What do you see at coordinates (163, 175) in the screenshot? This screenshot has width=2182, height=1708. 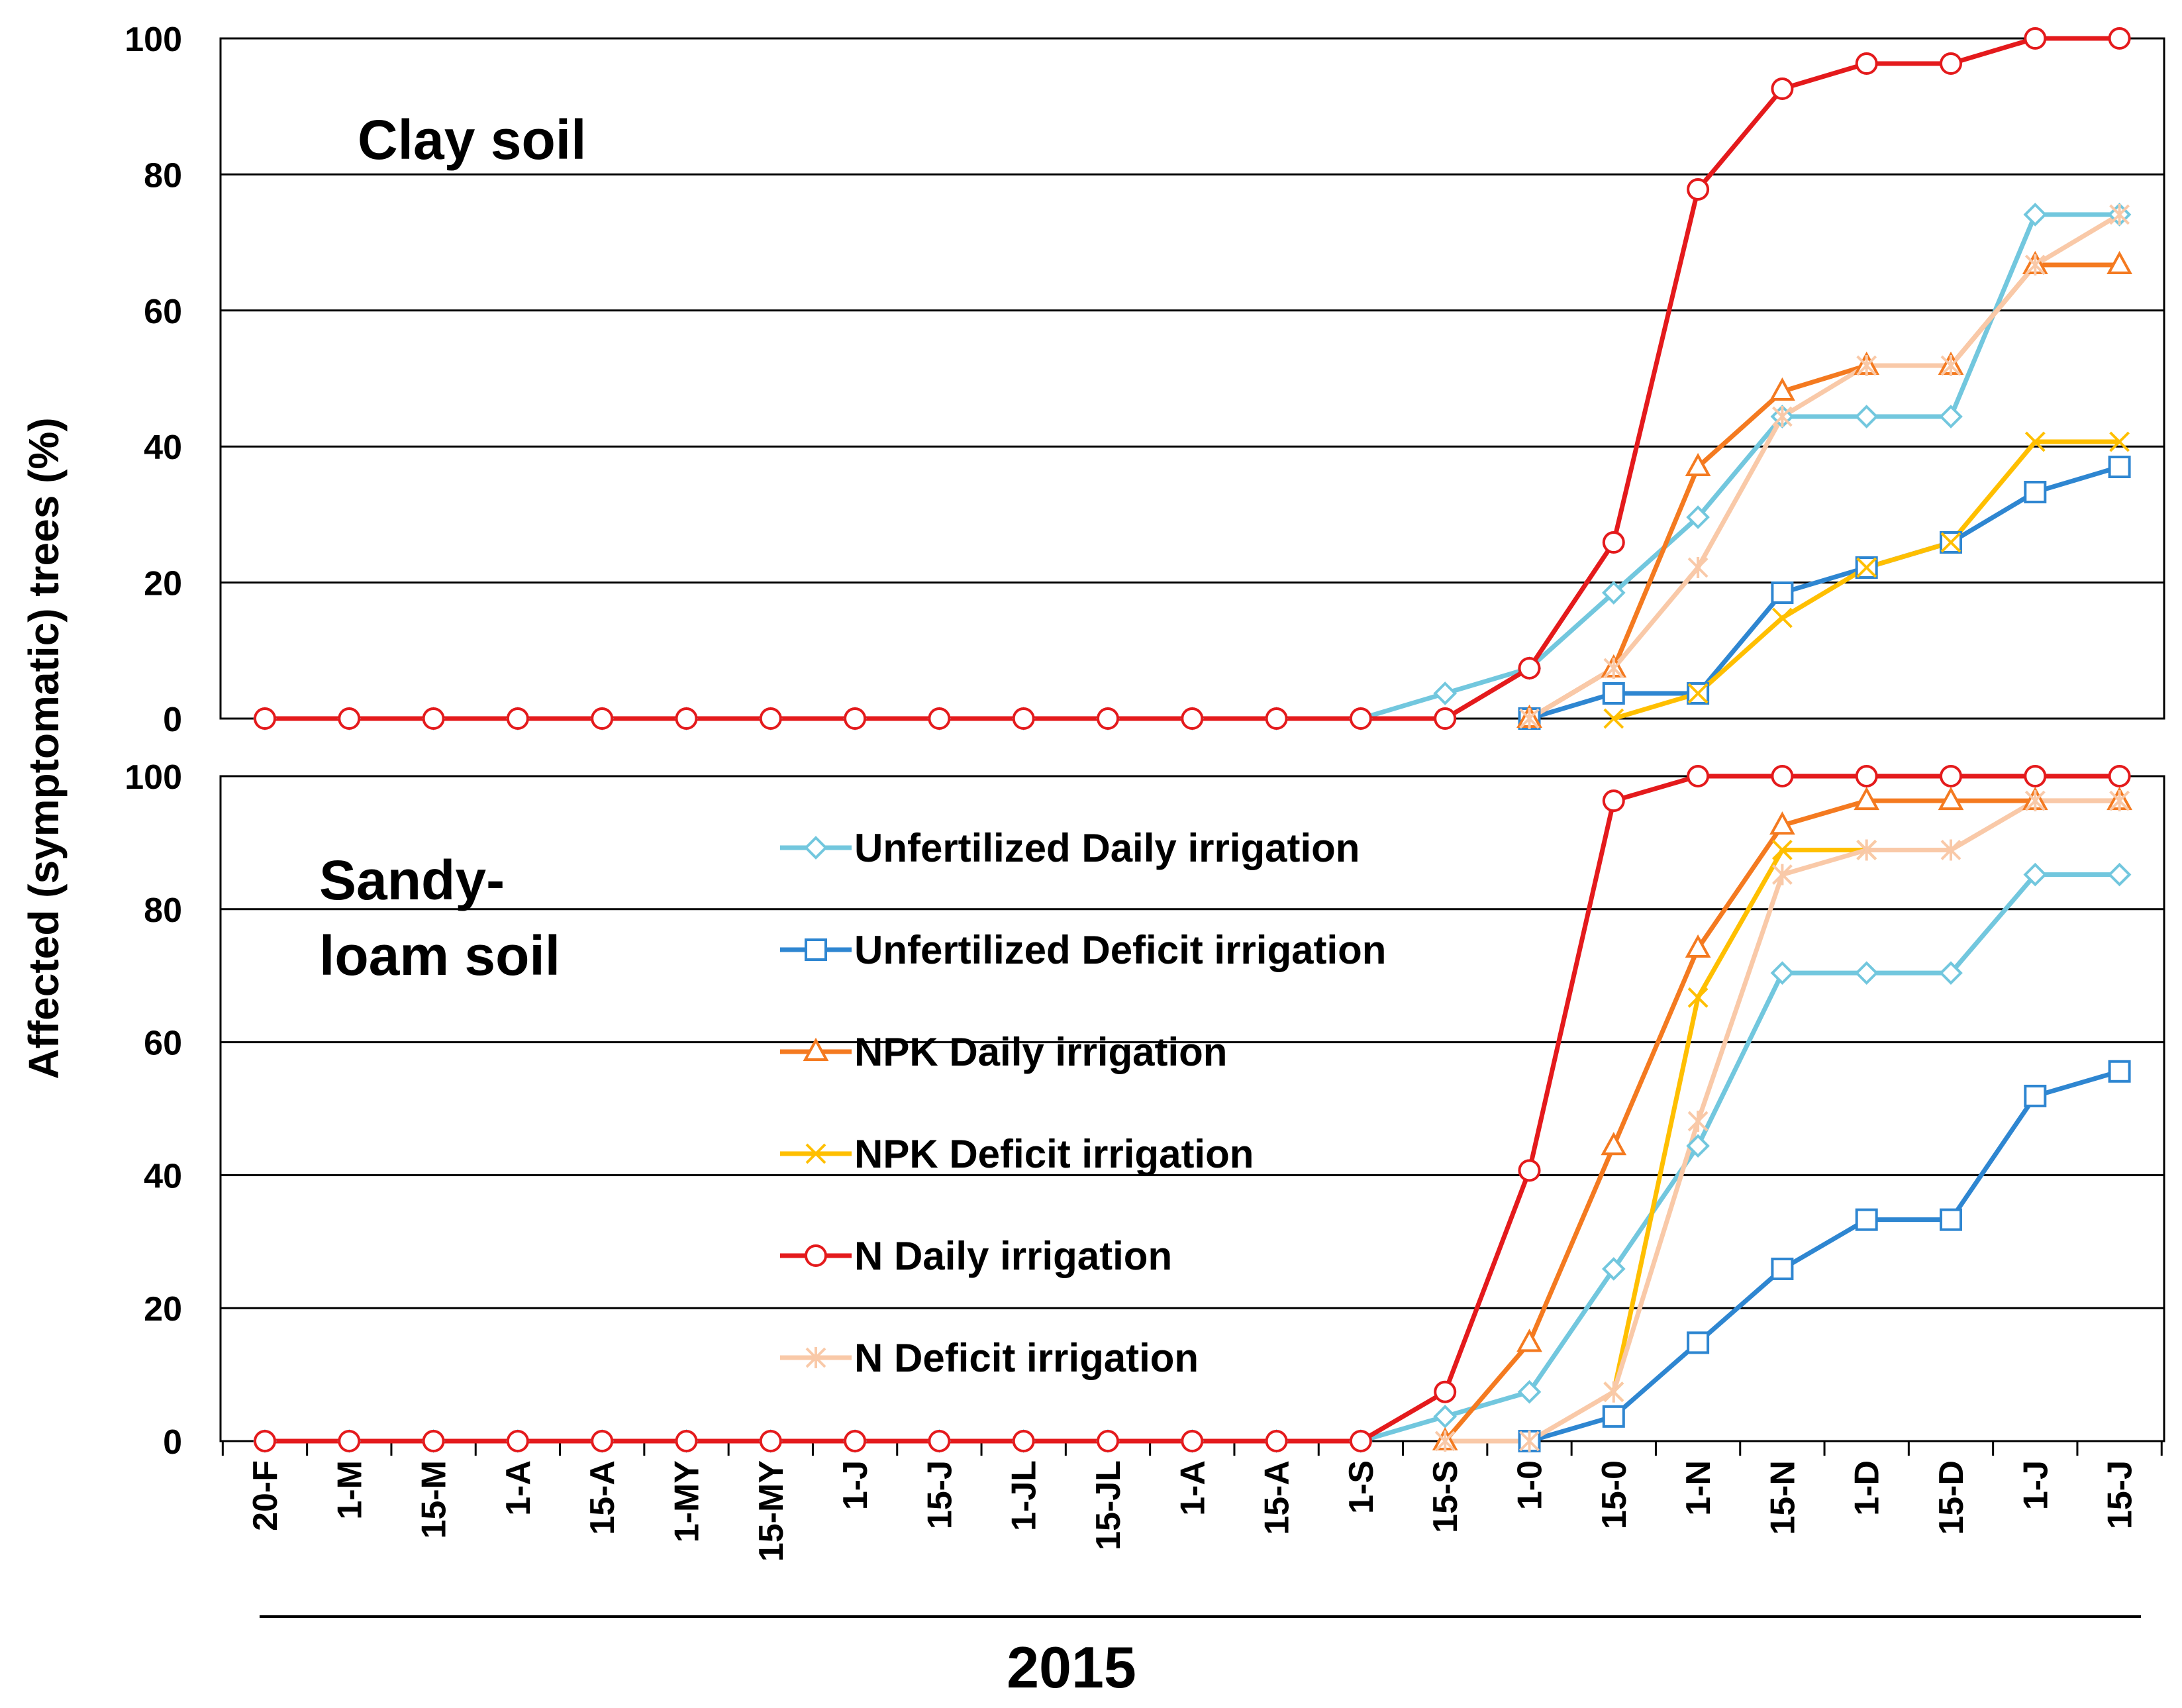 I see `y-tick-label-p0-4: 80` at bounding box center [163, 175].